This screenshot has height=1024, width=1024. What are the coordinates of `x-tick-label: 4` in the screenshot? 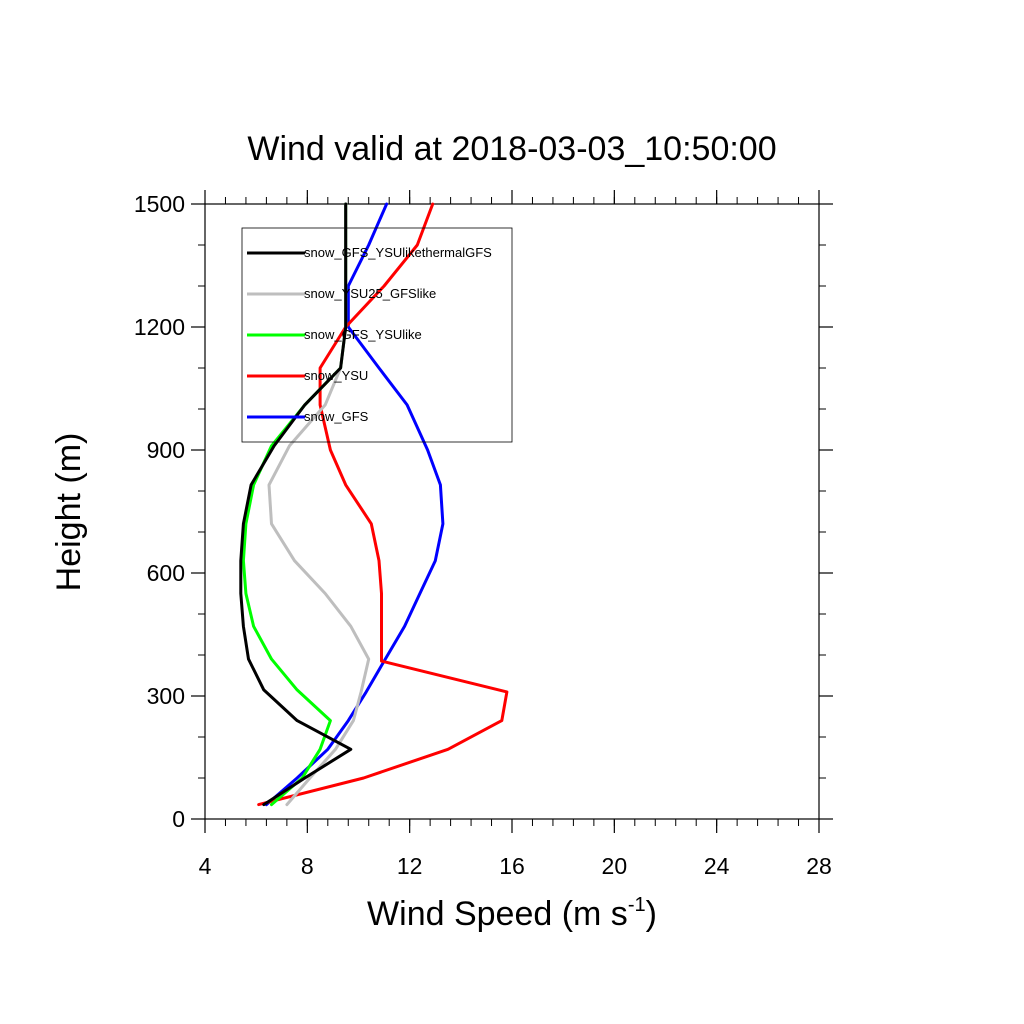 It's located at (205, 866).